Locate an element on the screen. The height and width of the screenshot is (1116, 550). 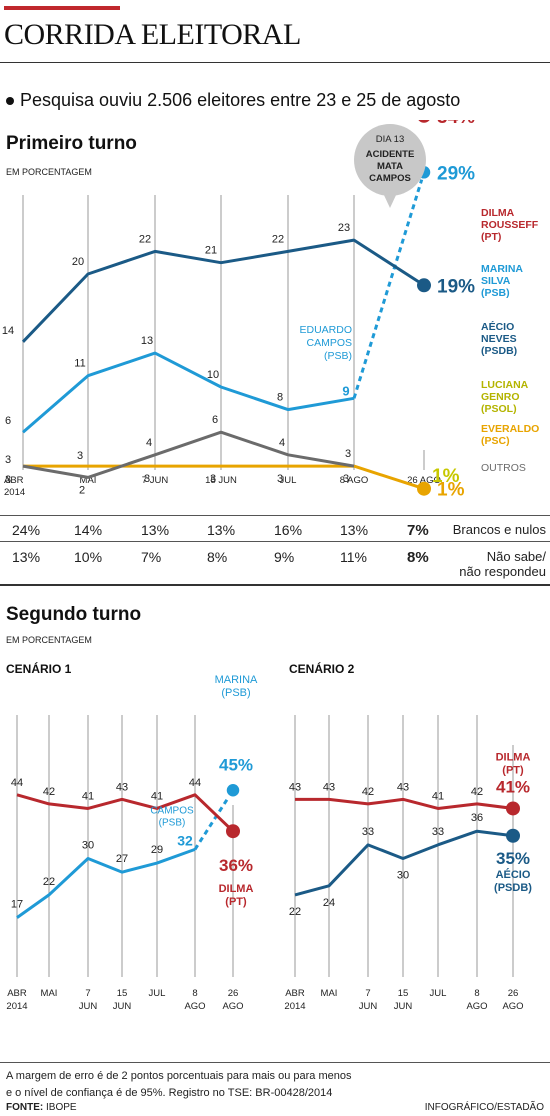
series-name-label: (PSDB) is located at coordinates (499, 351).